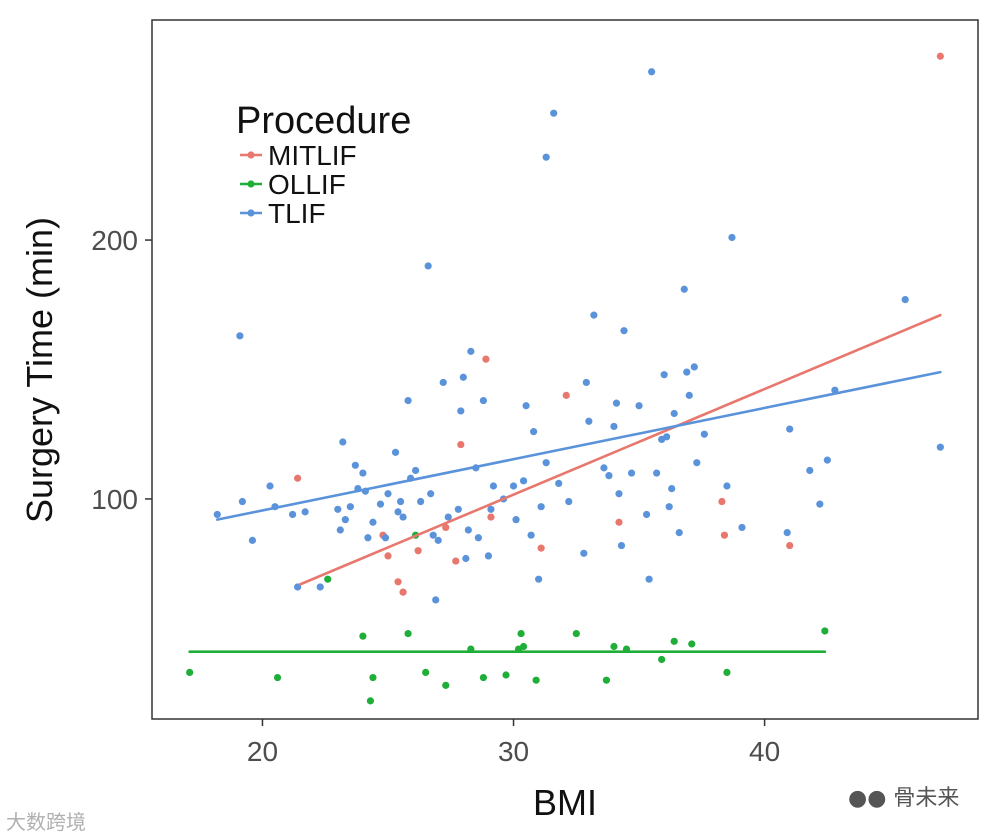 This screenshot has height=837, width=1000. Describe the element at coordinates (114, 499) in the screenshot. I see `y-tick-label-0: 100` at that location.